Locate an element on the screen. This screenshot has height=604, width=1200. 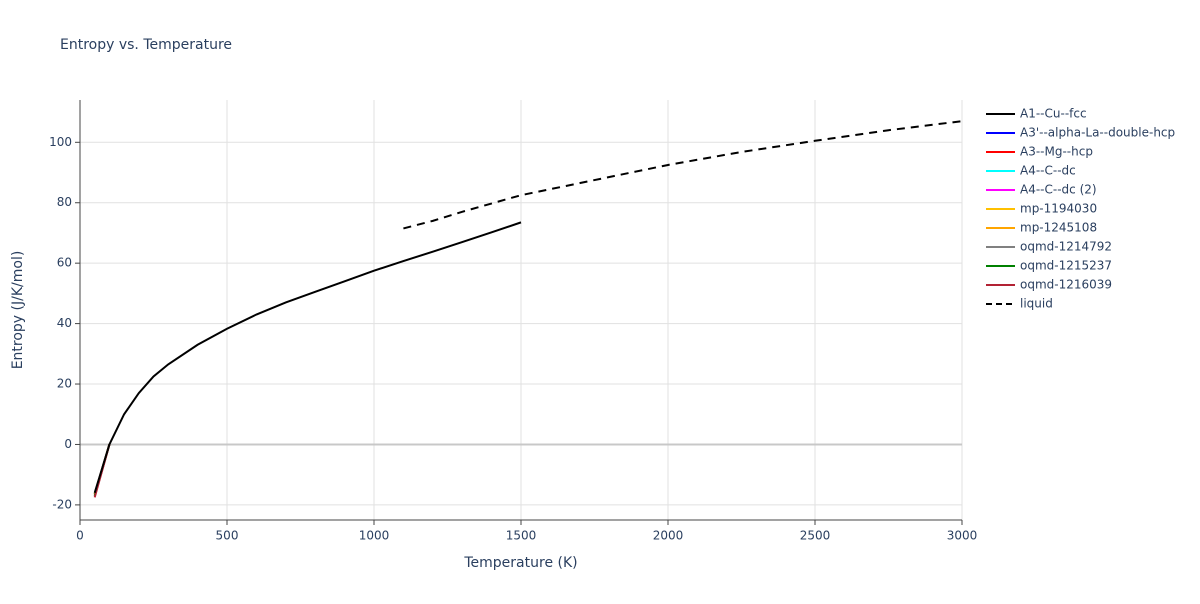
y-tick-label: 20 is located at coordinates (64, 384).